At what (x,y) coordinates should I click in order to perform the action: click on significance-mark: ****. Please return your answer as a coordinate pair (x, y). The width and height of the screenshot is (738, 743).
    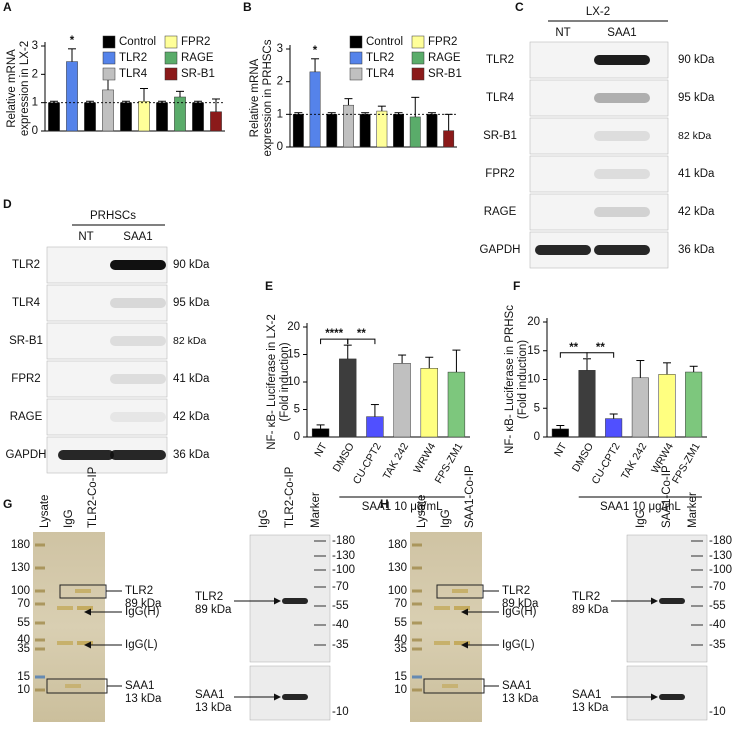
    Looking at the image, I should click on (334, 334).